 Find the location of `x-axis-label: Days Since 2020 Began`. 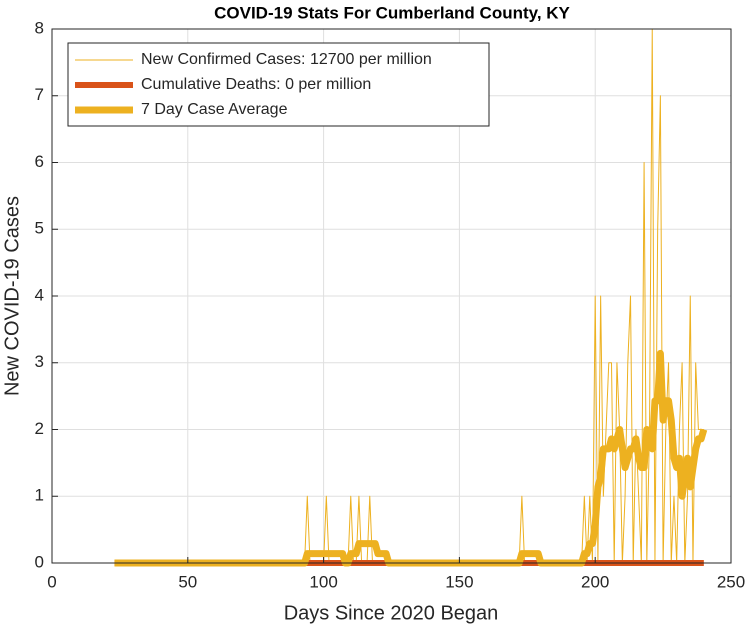

x-axis-label: Days Since 2020 Began is located at coordinates (391, 613).